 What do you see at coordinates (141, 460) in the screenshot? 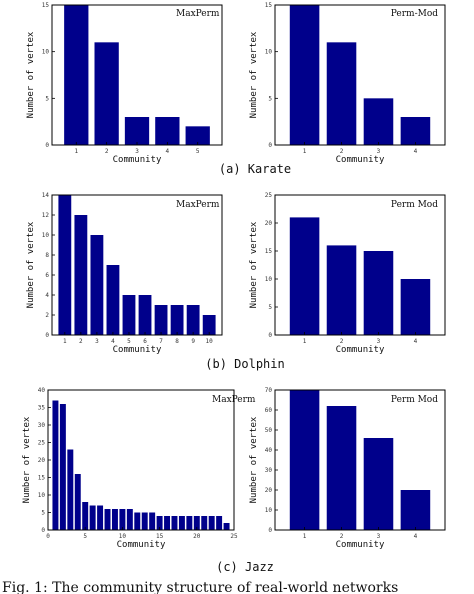
I see `jazz-maxperm-axes-frame` at bounding box center [141, 460].